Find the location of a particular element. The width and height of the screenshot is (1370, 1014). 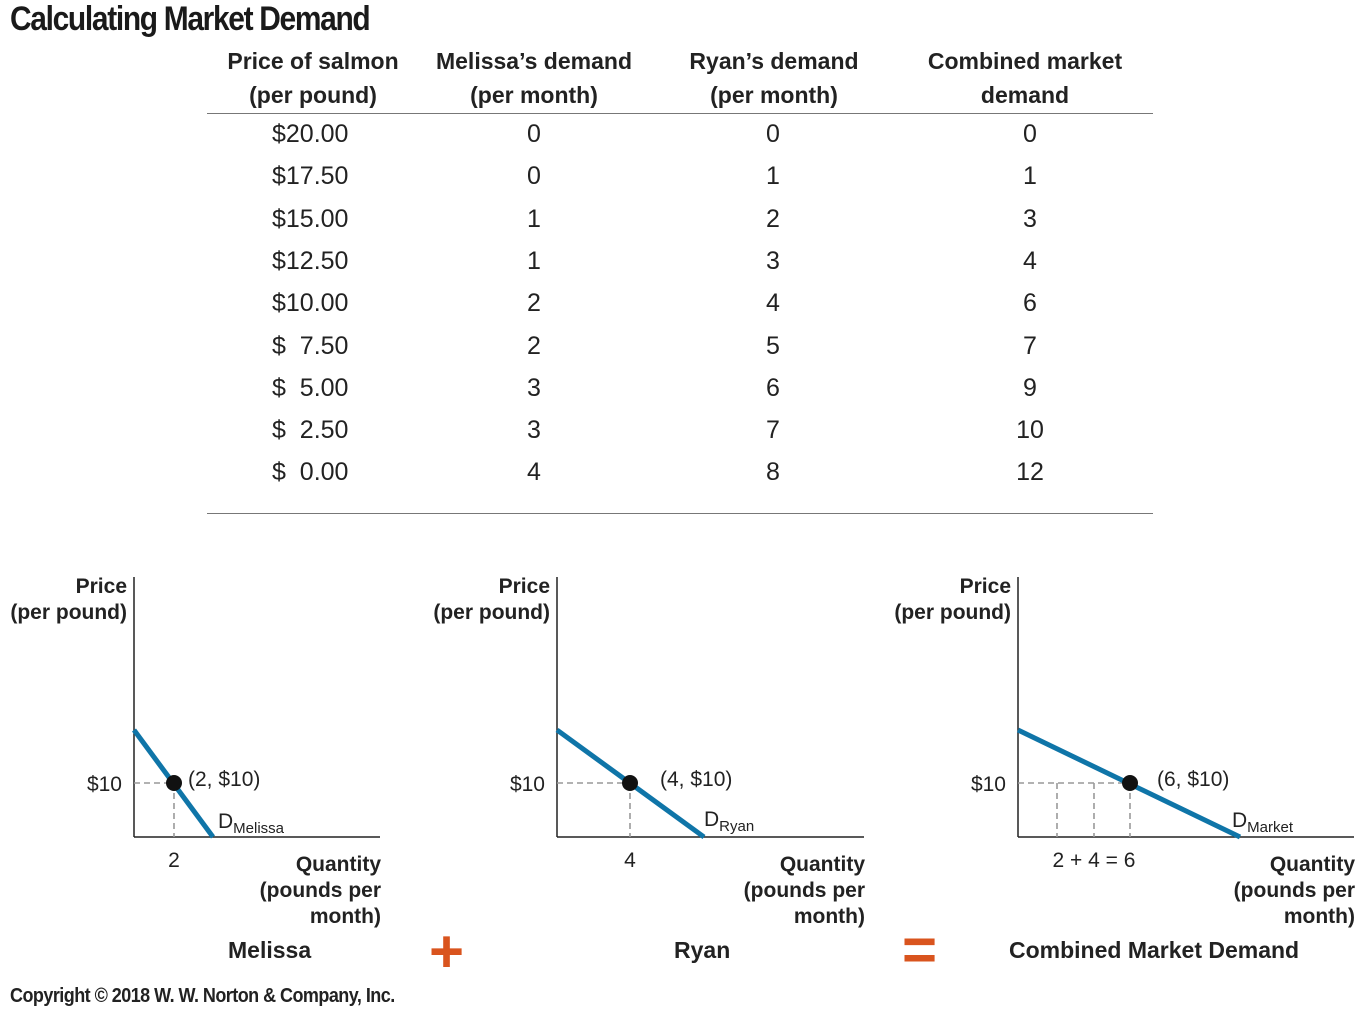

header-melissa: Melissa’s demand (per month) is located at coordinates (533, 78).